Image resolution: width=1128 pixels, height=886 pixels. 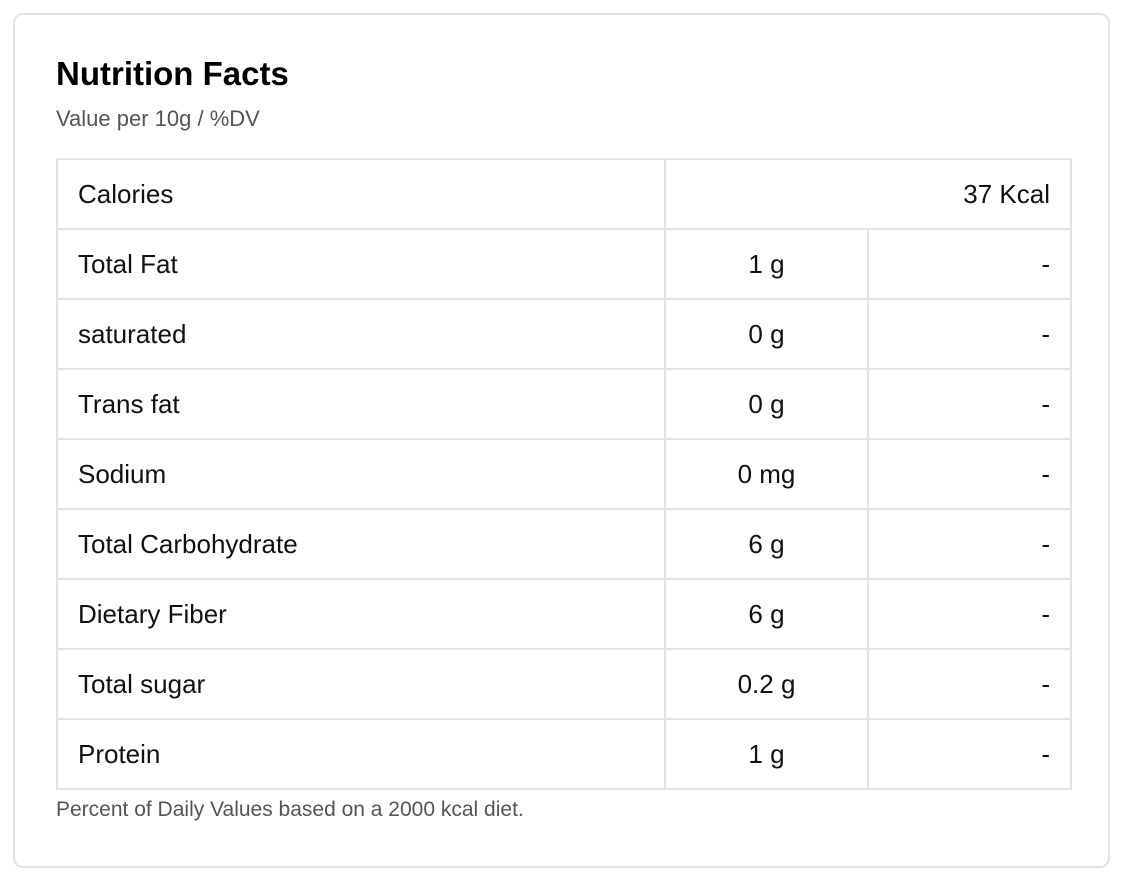 I want to click on table-row-calories: Calories 37 Kcal, so click(x=564, y=194).